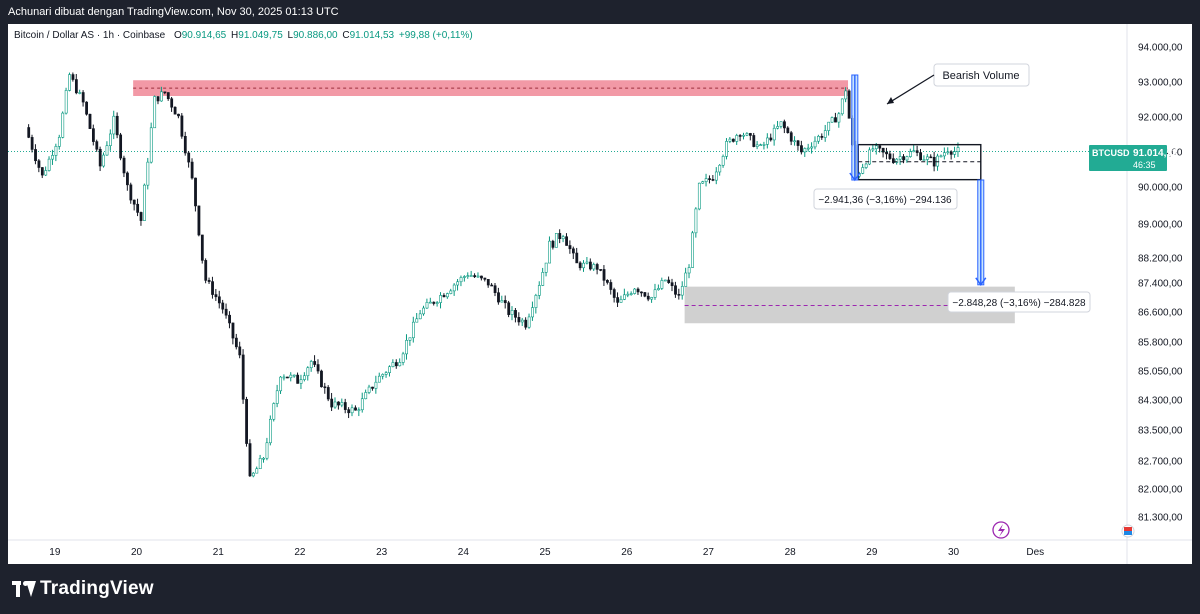 The width and height of the screenshot is (1200, 614). What do you see at coordinates (1001, 530) in the screenshot?
I see `lightning-icon` at bounding box center [1001, 530].